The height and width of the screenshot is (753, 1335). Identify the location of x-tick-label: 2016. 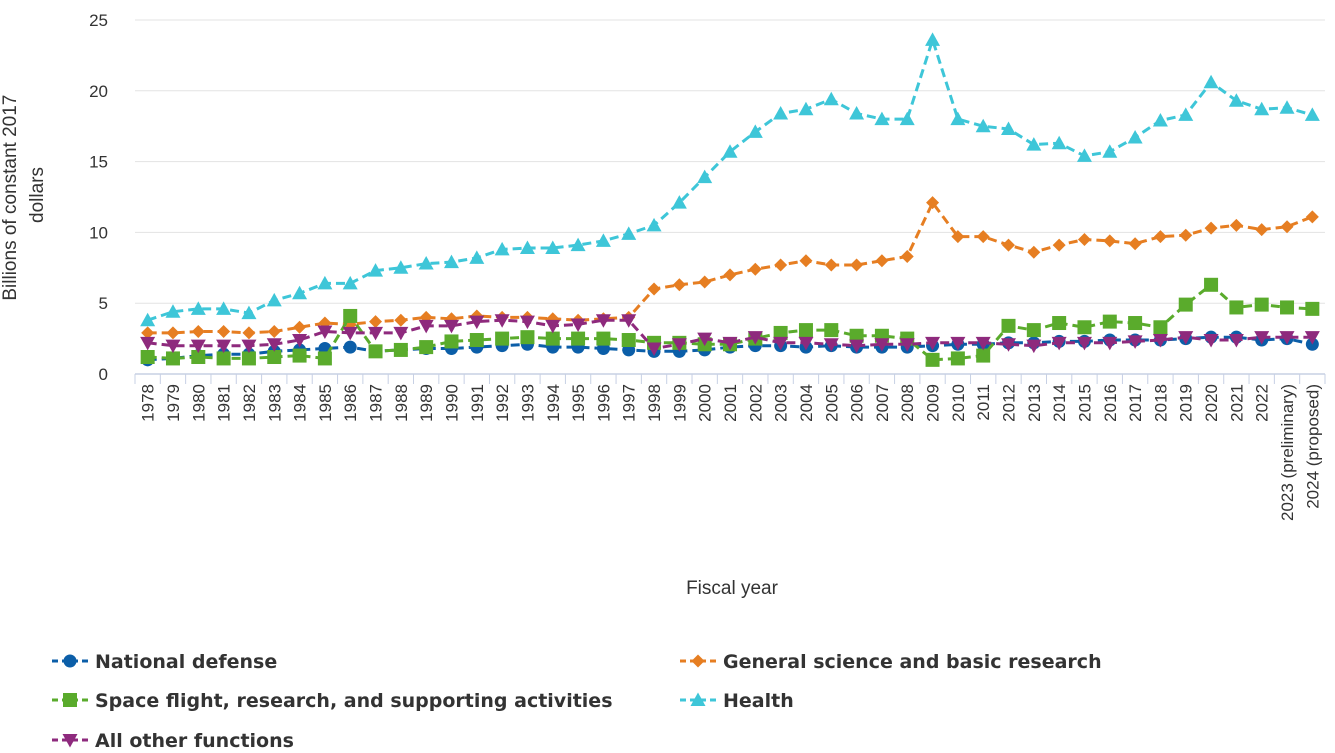
(1110, 403).